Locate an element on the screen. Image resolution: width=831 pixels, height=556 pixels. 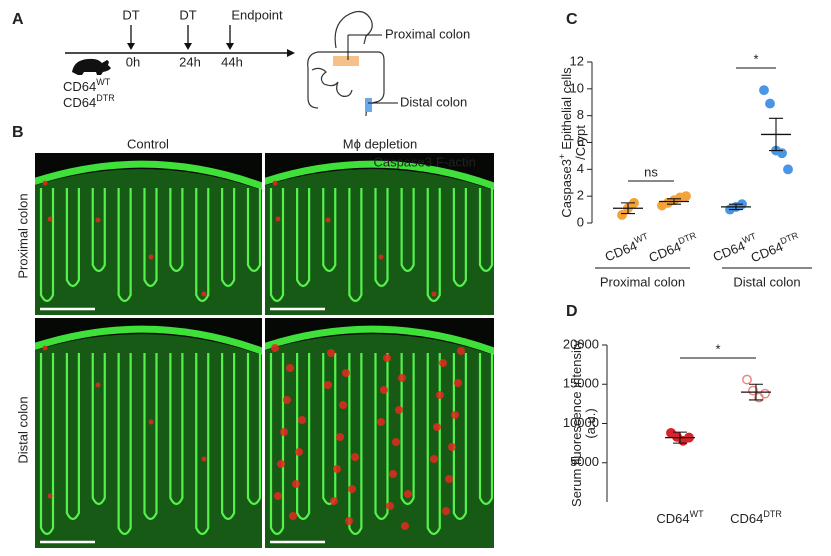
tissue-fill is located at coordinates (379, 242).